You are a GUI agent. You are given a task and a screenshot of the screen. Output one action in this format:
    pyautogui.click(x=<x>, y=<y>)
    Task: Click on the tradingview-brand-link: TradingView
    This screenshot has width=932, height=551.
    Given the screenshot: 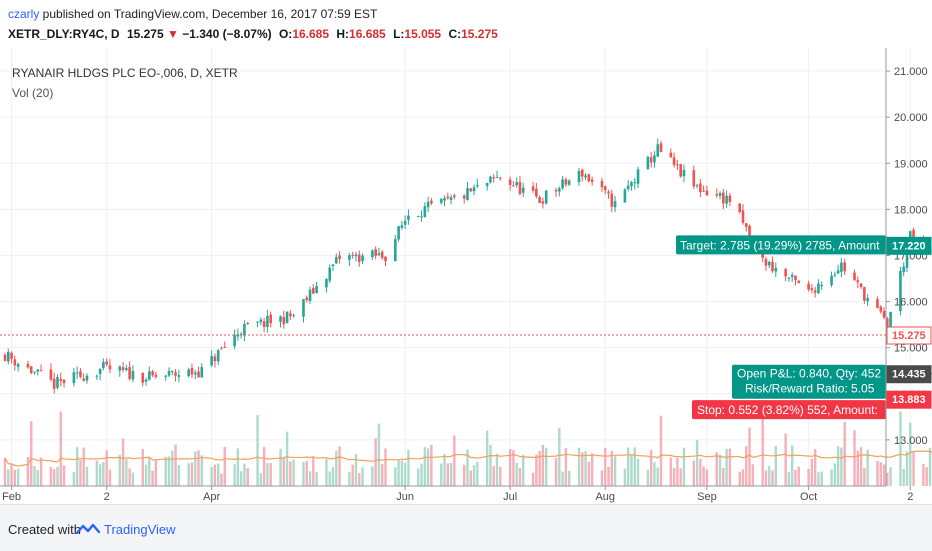 What is the action you would take?
    pyautogui.click(x=140, y=529)
    